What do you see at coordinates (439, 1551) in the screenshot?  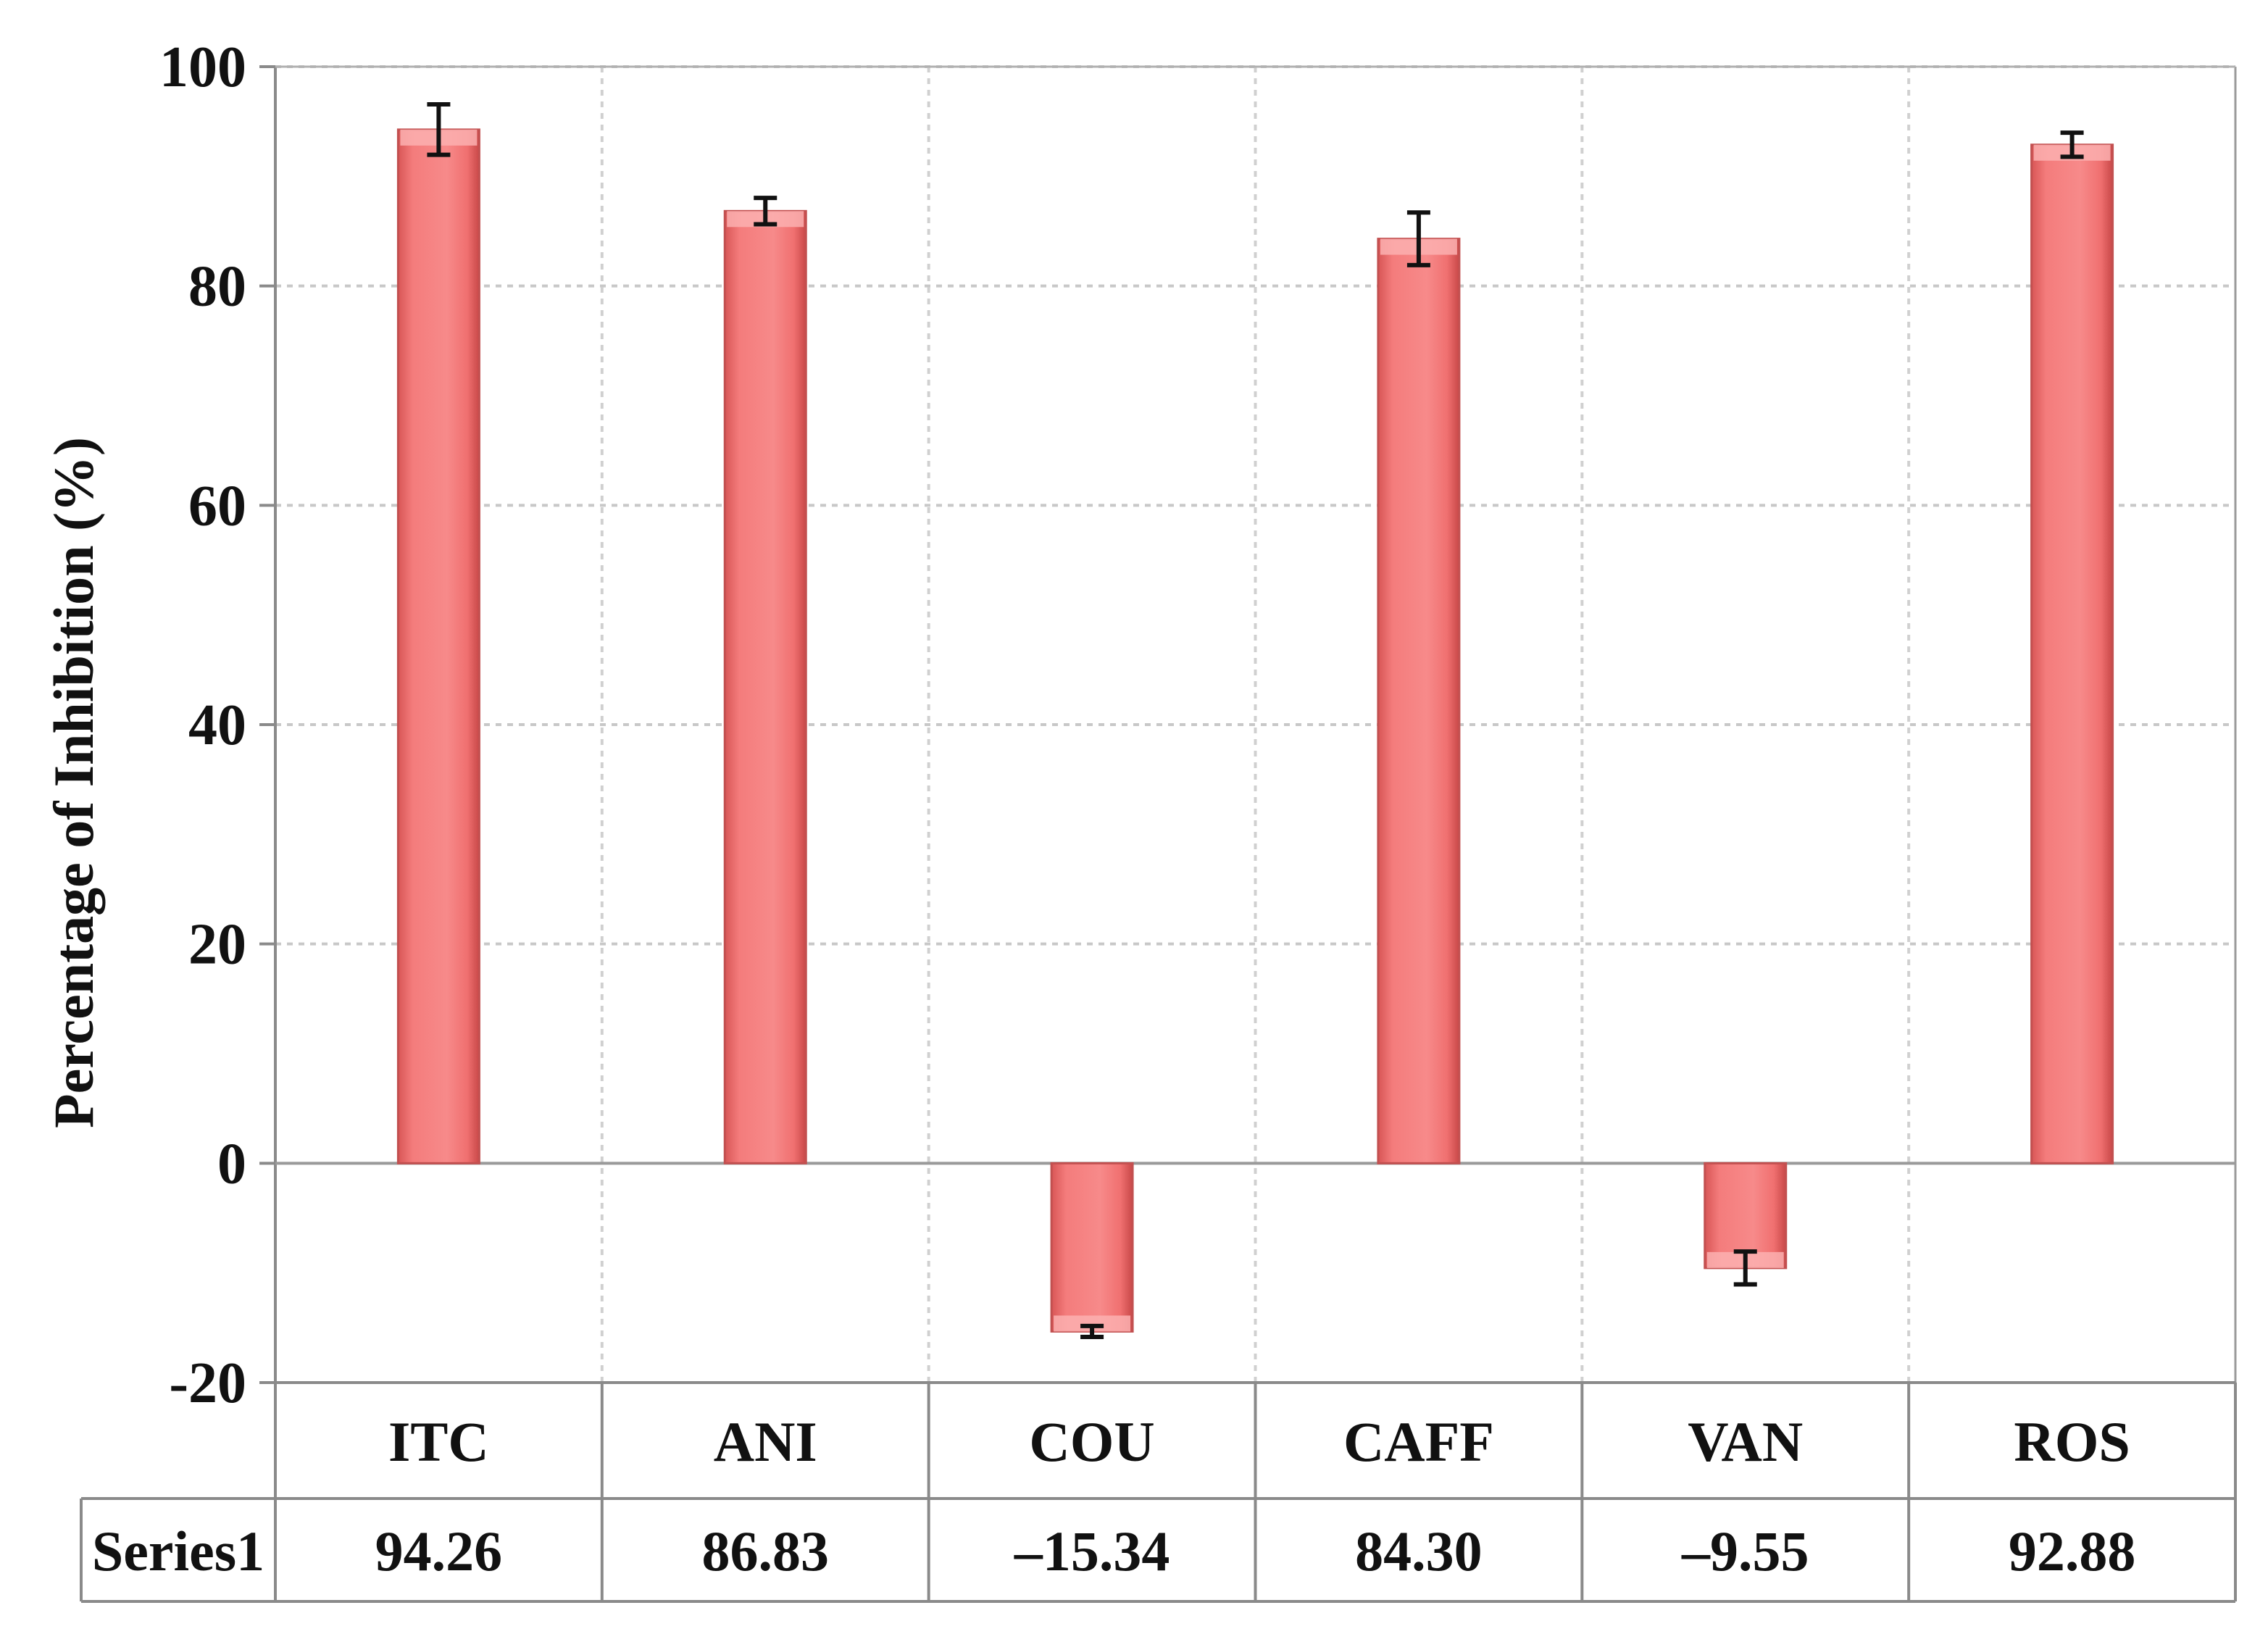 I see `table-value: 94.26` at bounding box center [439, 1551].